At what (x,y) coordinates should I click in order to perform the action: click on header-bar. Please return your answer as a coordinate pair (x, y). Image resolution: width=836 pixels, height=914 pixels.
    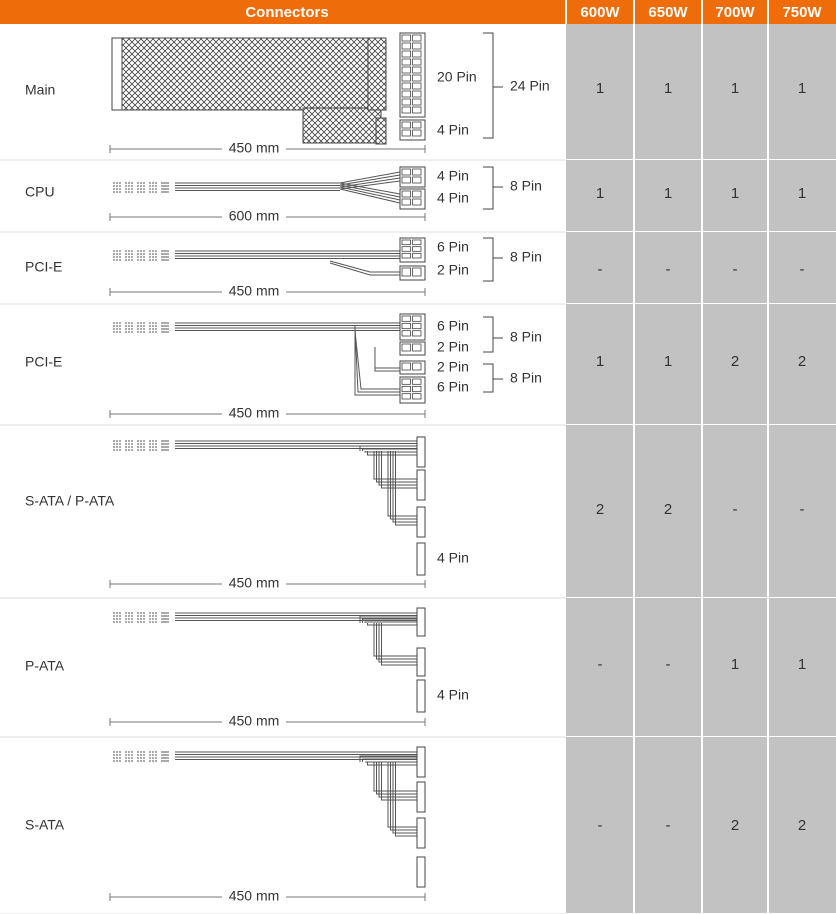
    Looking at the image, I should click on (418, 12).